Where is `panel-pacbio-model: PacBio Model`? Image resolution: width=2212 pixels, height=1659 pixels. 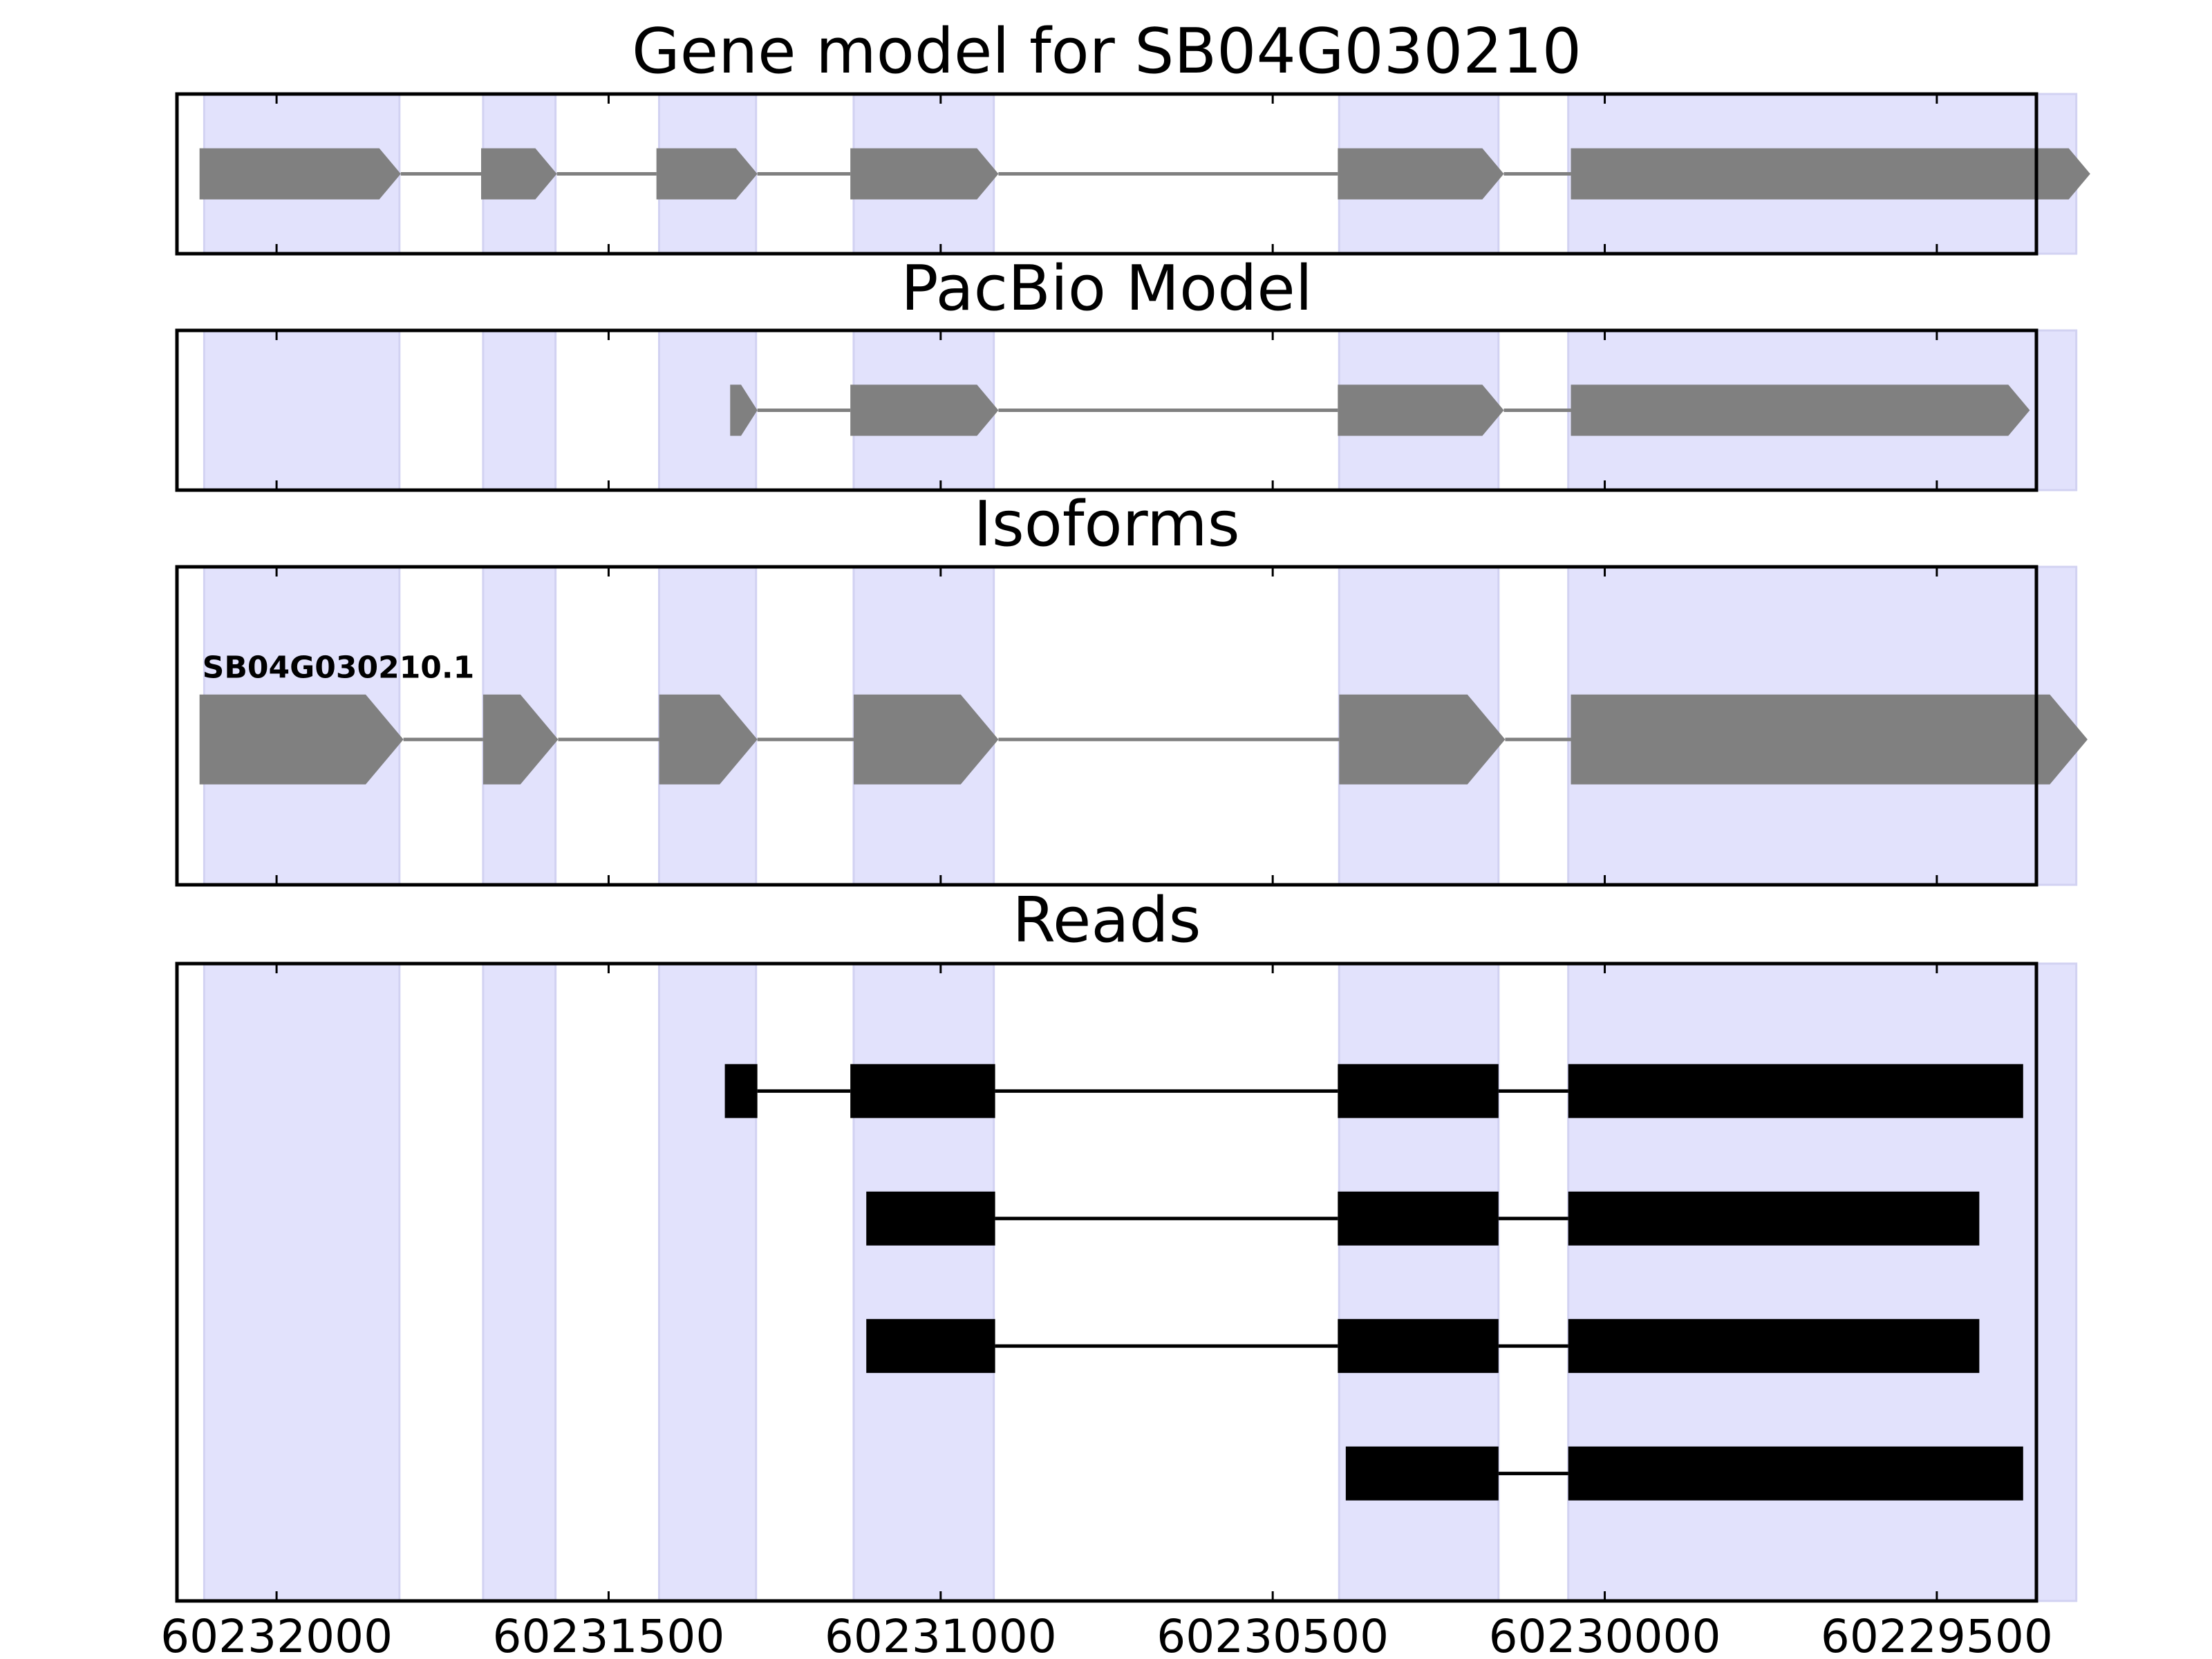 panel-pacbio-model: PacBio Model is located at coordinates (1126, 372).